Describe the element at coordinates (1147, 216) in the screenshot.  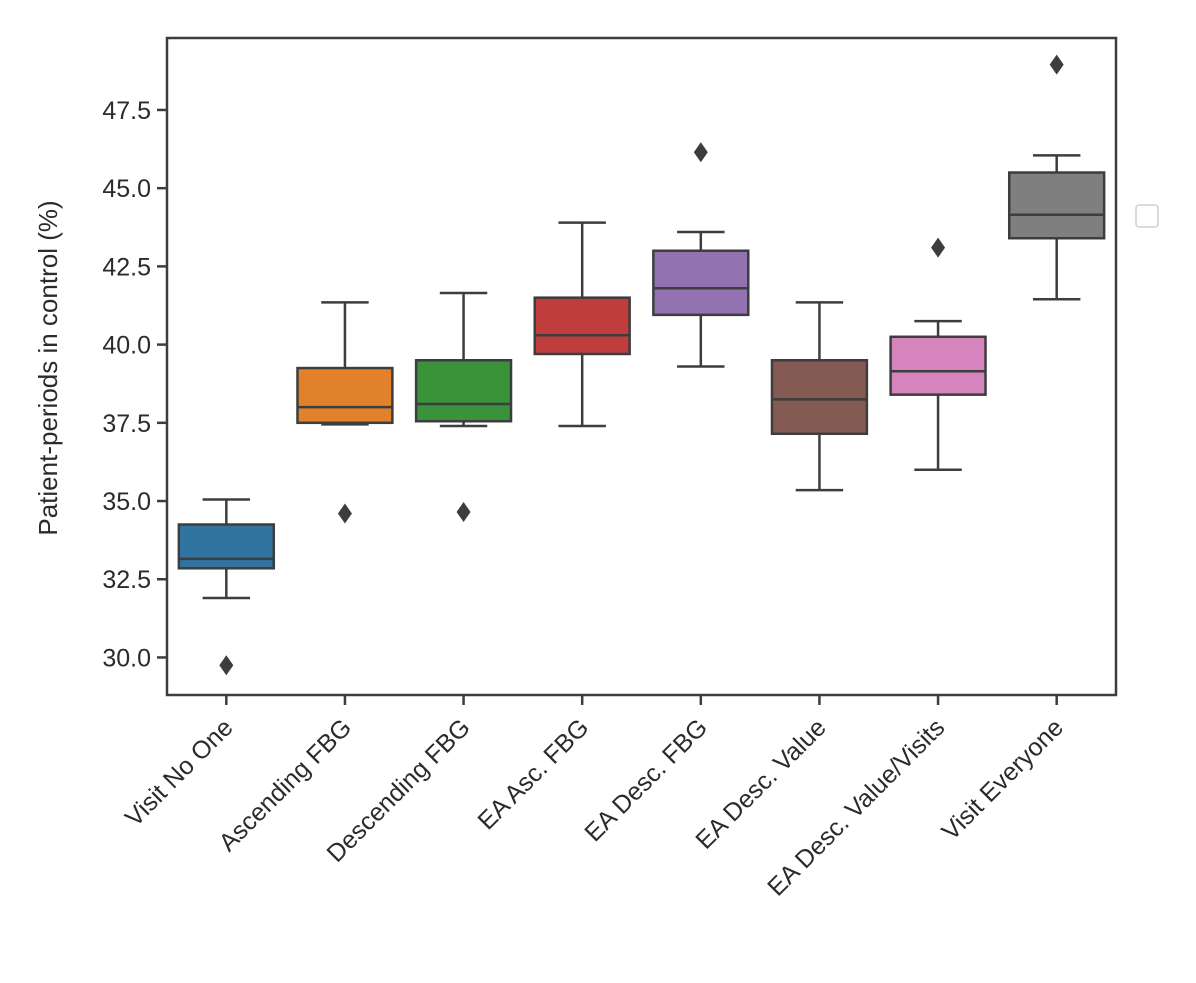
I see `legend-box` at that location.